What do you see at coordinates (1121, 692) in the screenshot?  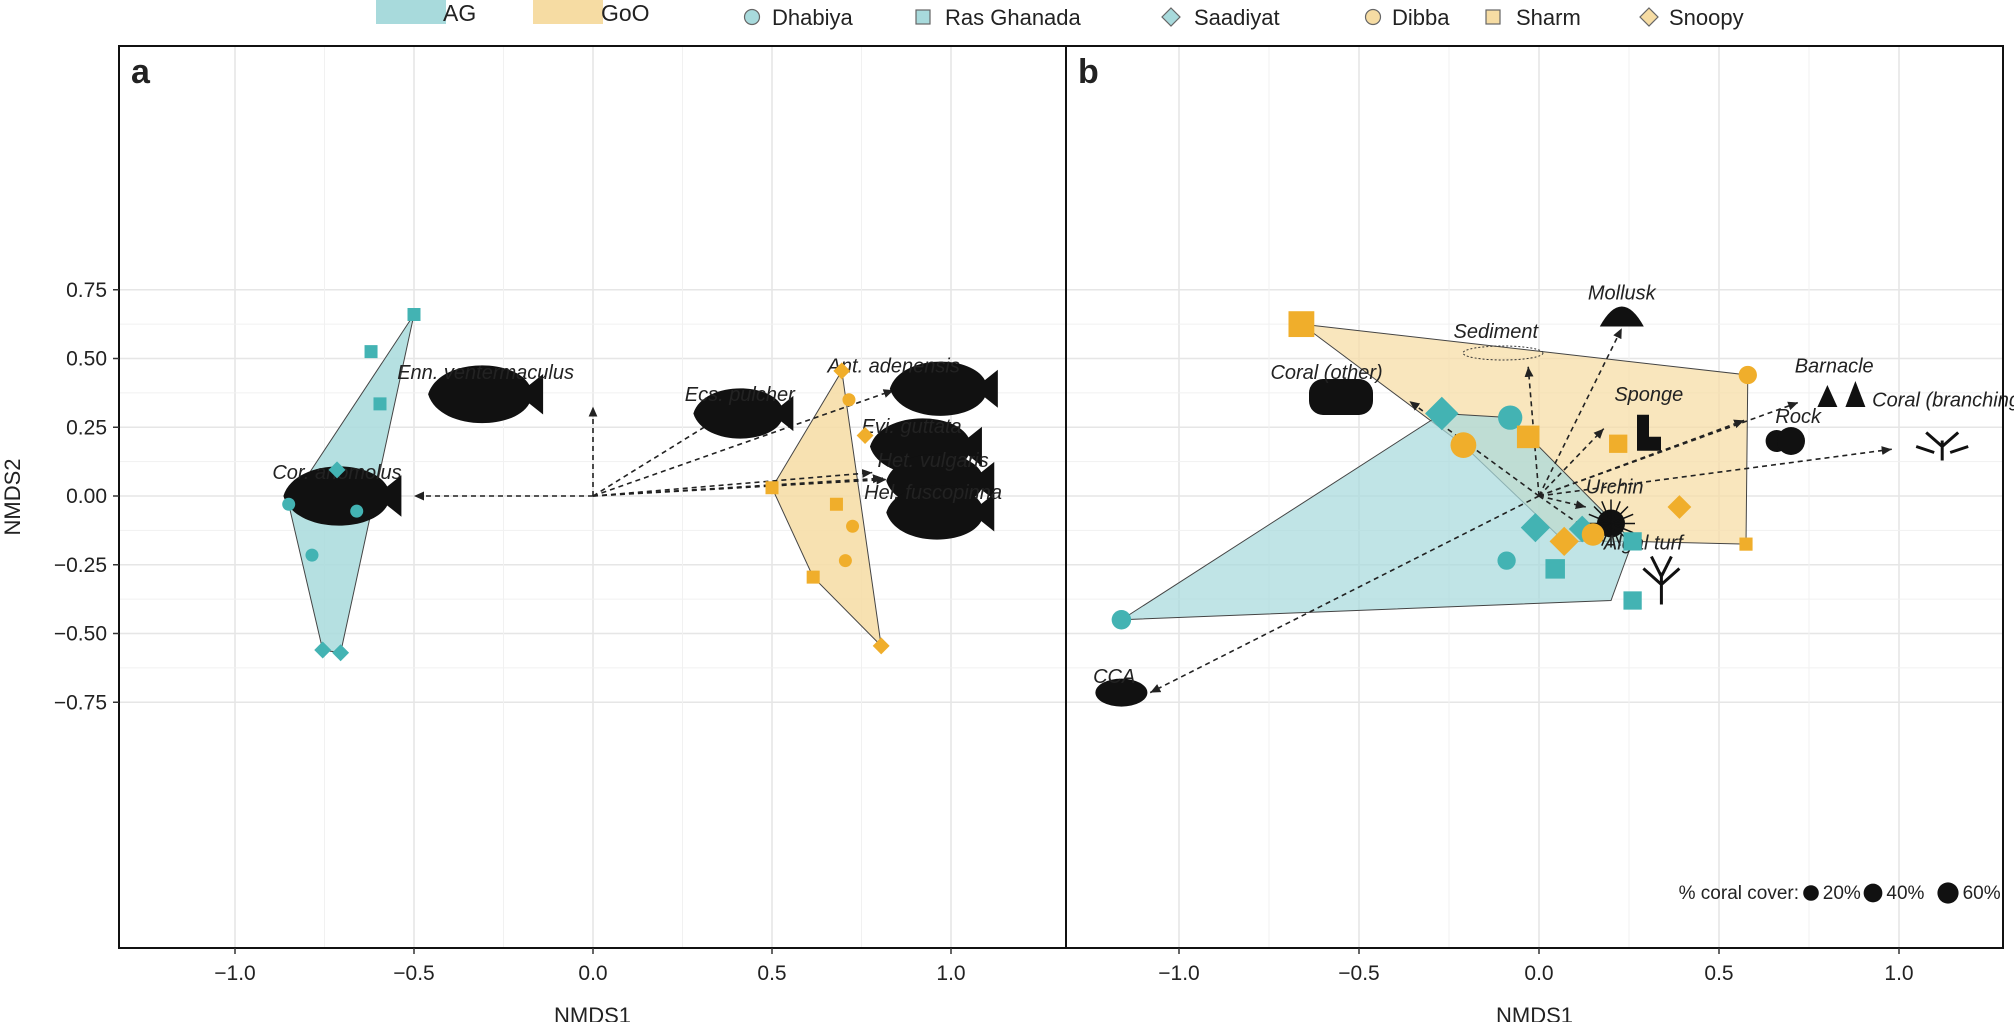 I see `cca-icon` at bounding box center [1121, 692].